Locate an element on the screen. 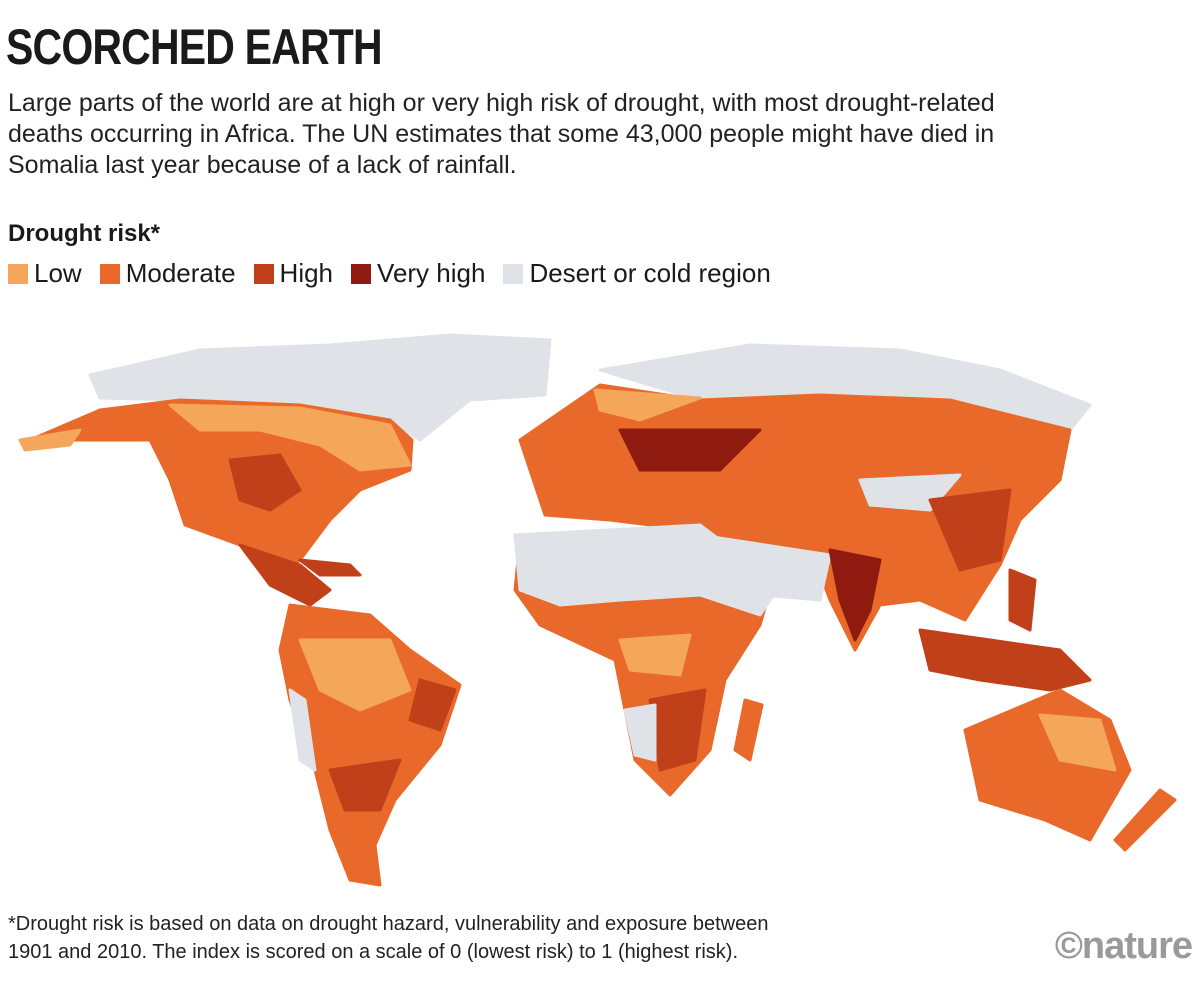 The height and width of the screenshot is (991, 1200). australia-low is located at coordinates (1077, 742).